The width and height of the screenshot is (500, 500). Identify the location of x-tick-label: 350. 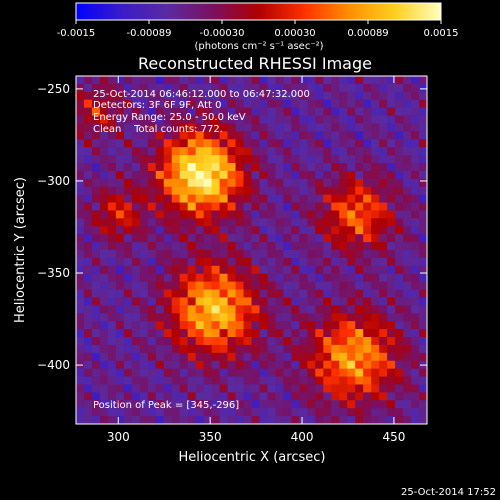
(210, 437).